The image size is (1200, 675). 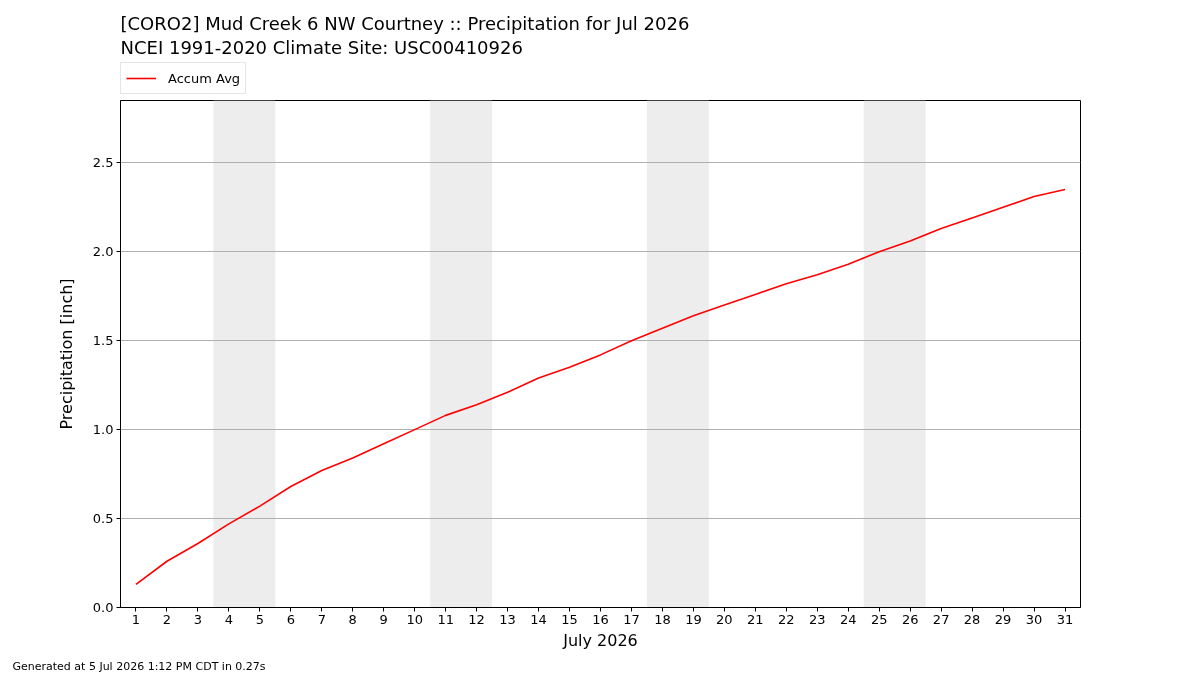 What do you see at coordinates (352, 619) in the screenshot?
I see `x-tick-label: 8` at bounding box center [352, 619].